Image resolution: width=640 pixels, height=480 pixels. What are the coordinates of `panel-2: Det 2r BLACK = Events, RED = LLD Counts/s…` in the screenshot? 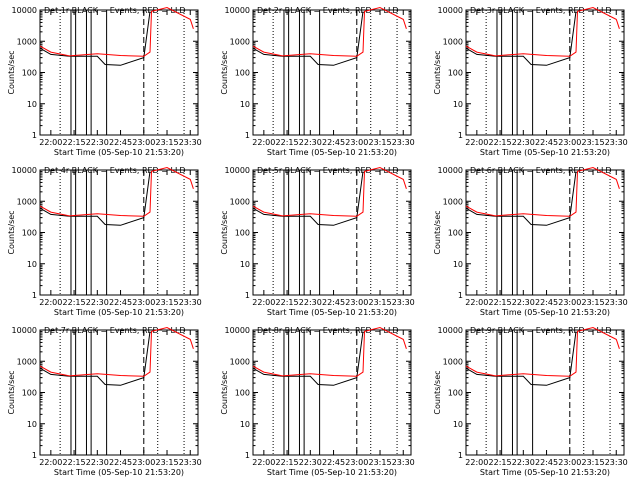 It's located at (317, 81).